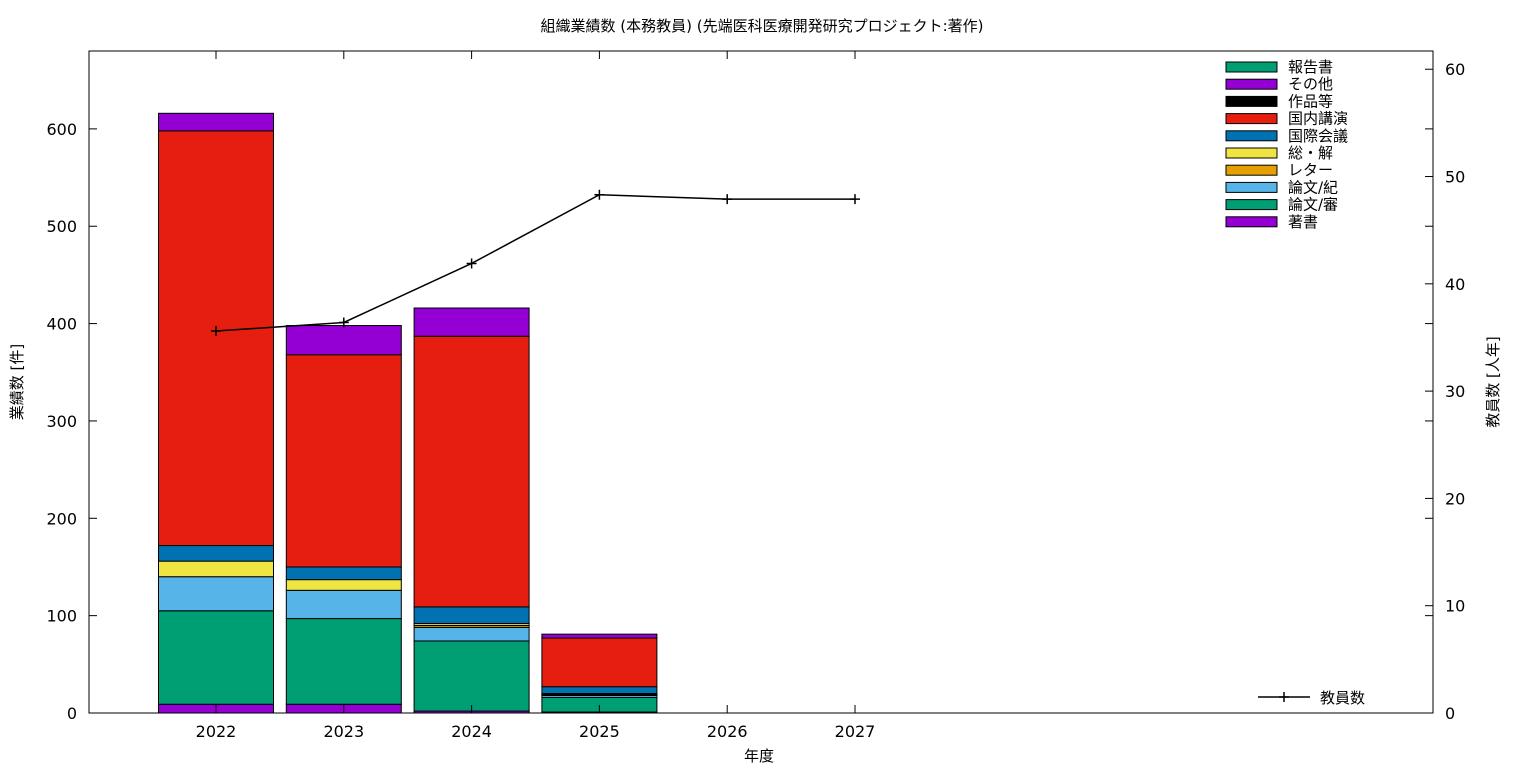 Image resolution: width=1536 pixels, height=768 pixels. What do you see at coordinates (1284, 697) in the screenshot?
I see `legend-line-marker` at bounding box center [1284, 697].